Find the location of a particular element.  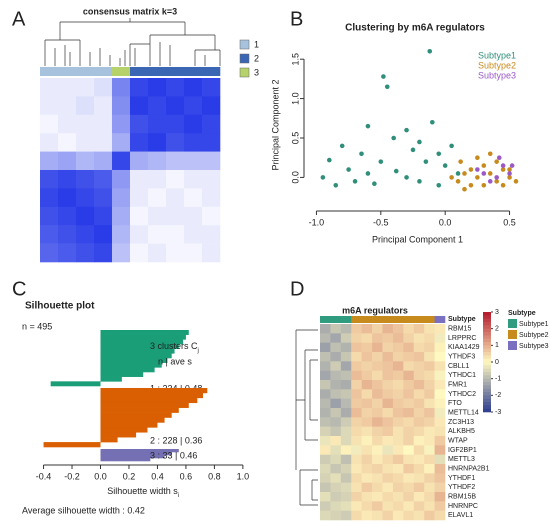

colorbar-label: 1 is located at coordinates (497, 345).